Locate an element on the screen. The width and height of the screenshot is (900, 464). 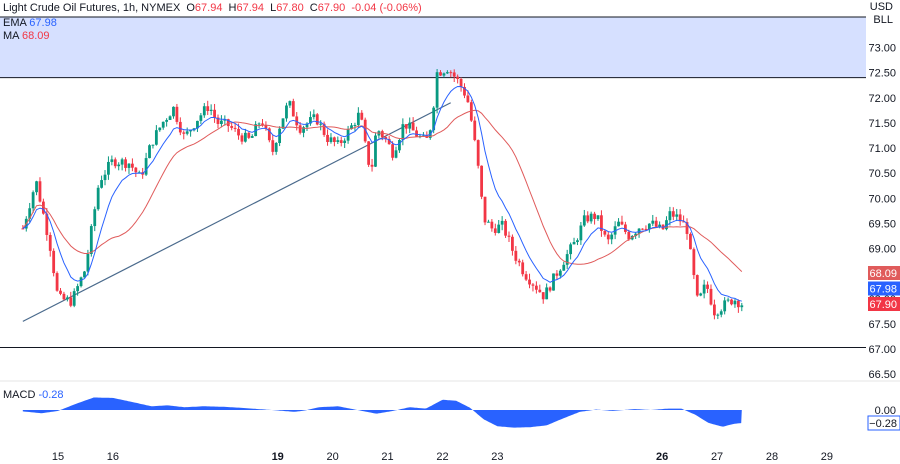
ma-value: 68.09 is located at coordinates (35, 36).